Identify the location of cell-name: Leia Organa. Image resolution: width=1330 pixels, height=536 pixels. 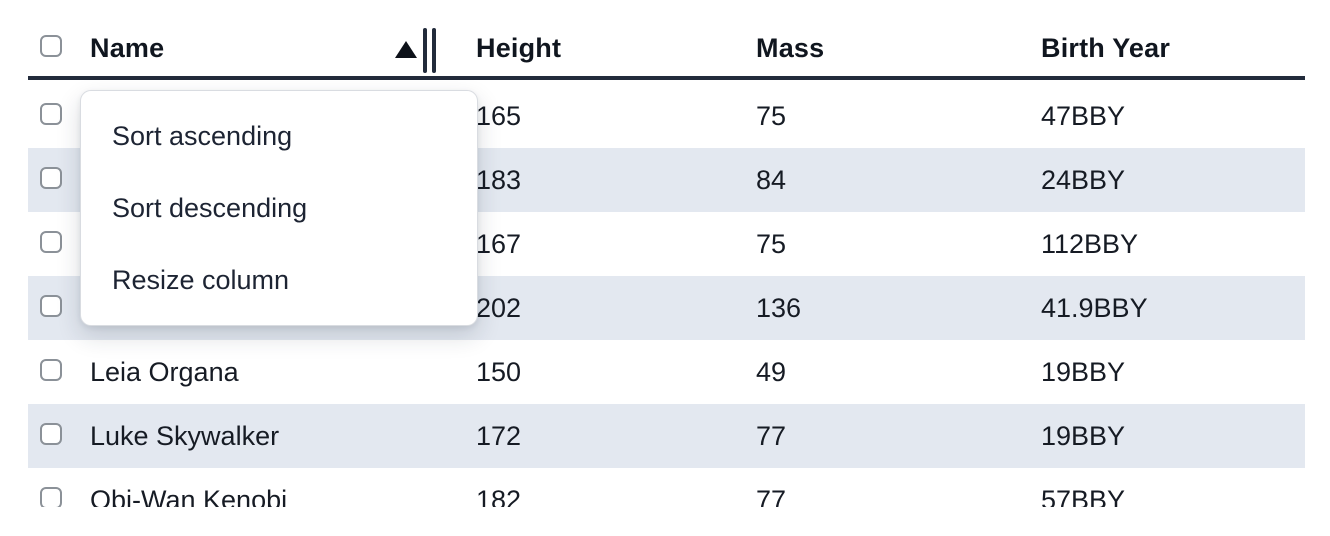
(164, 371).